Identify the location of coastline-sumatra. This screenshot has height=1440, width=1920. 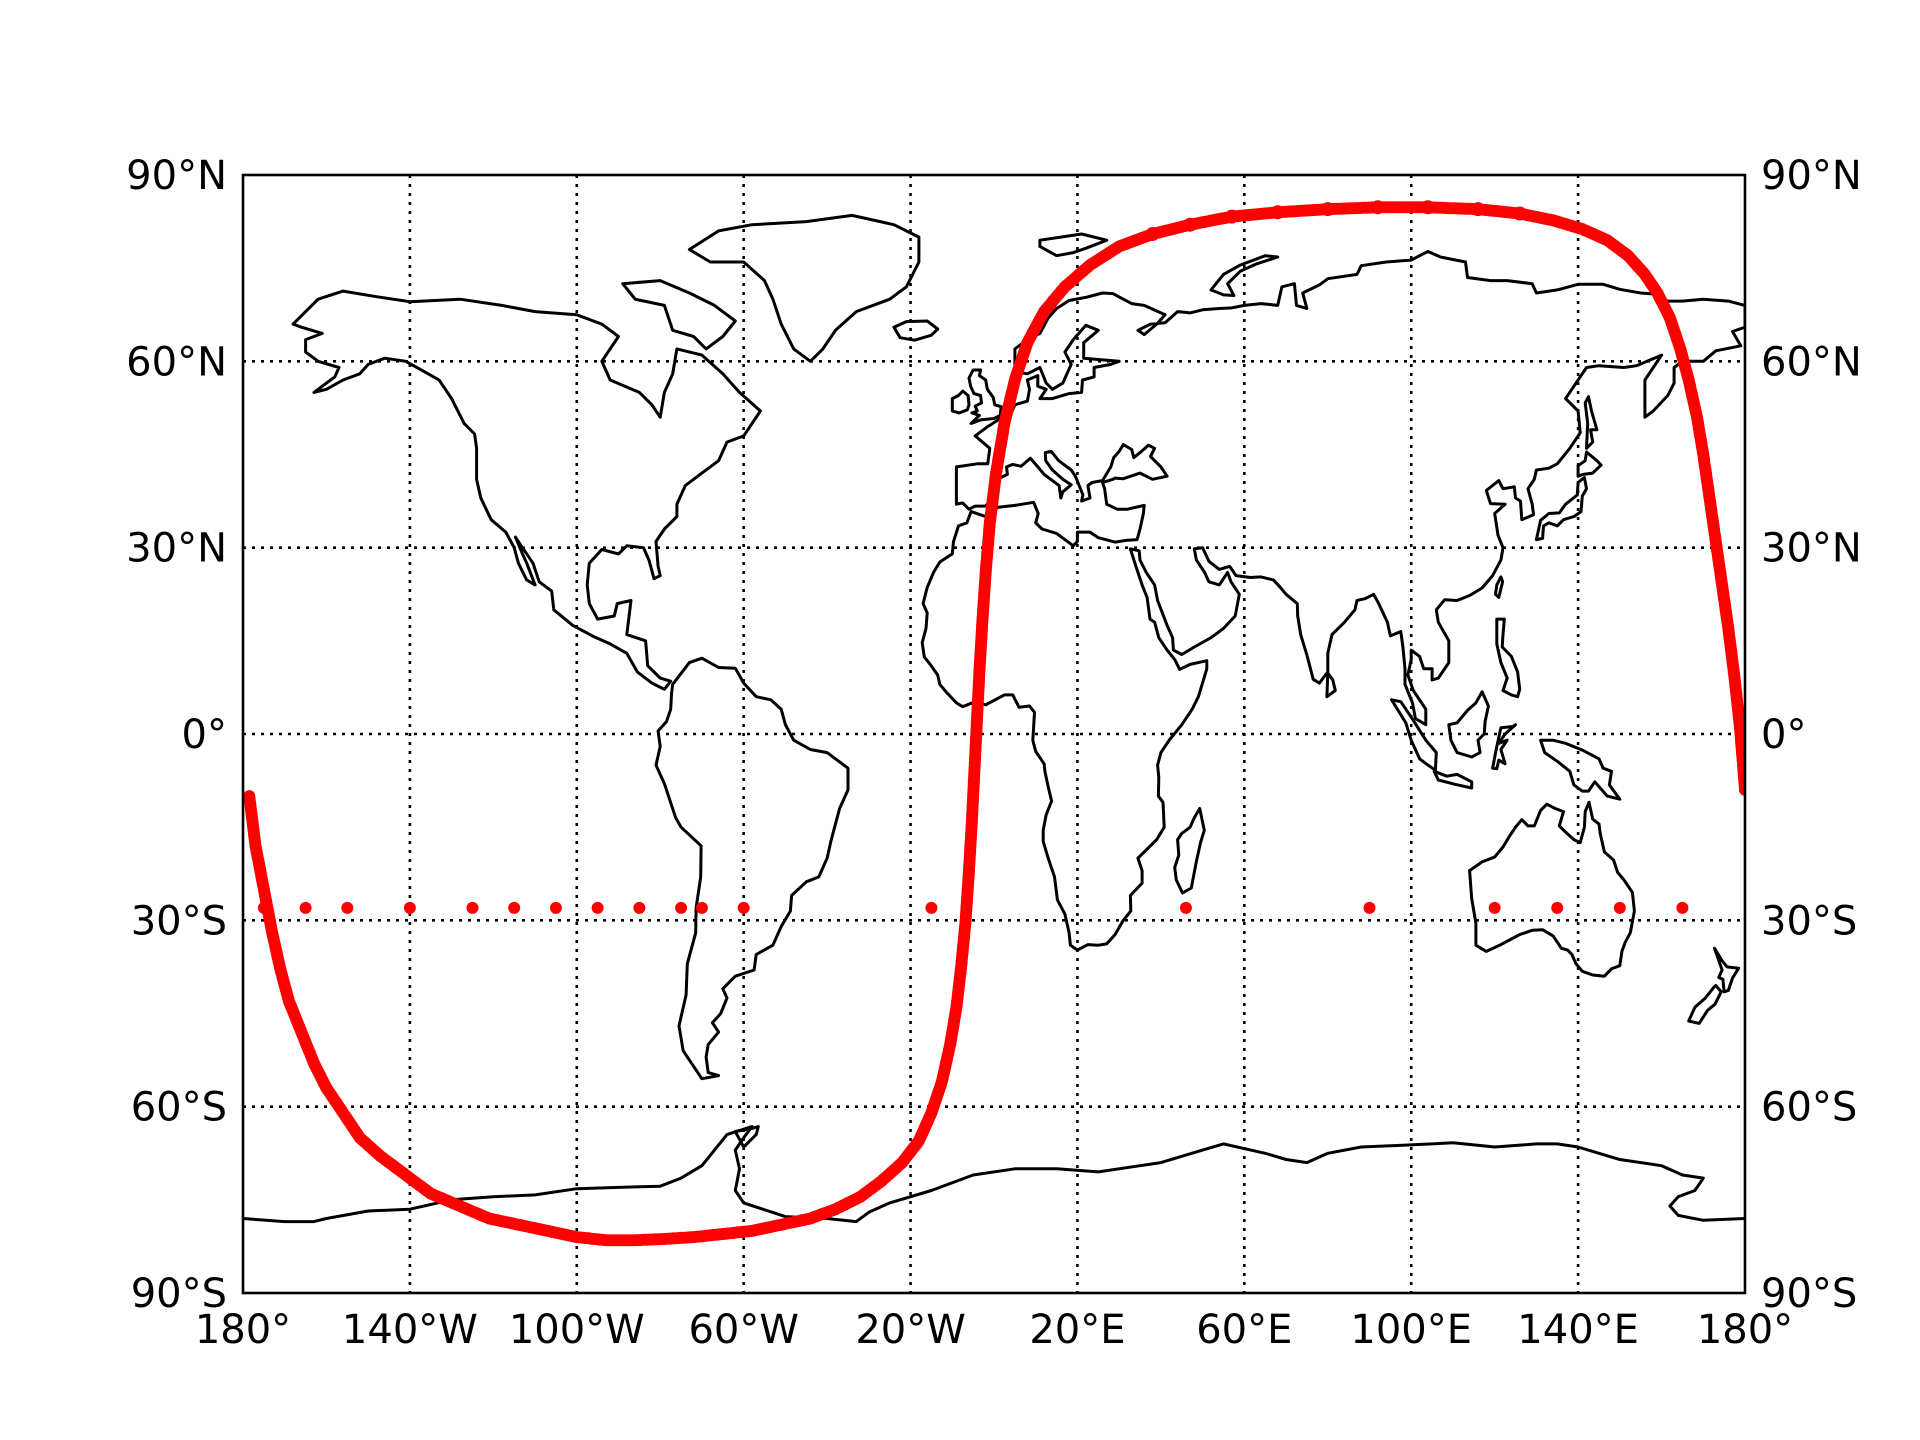
(1414, 735).